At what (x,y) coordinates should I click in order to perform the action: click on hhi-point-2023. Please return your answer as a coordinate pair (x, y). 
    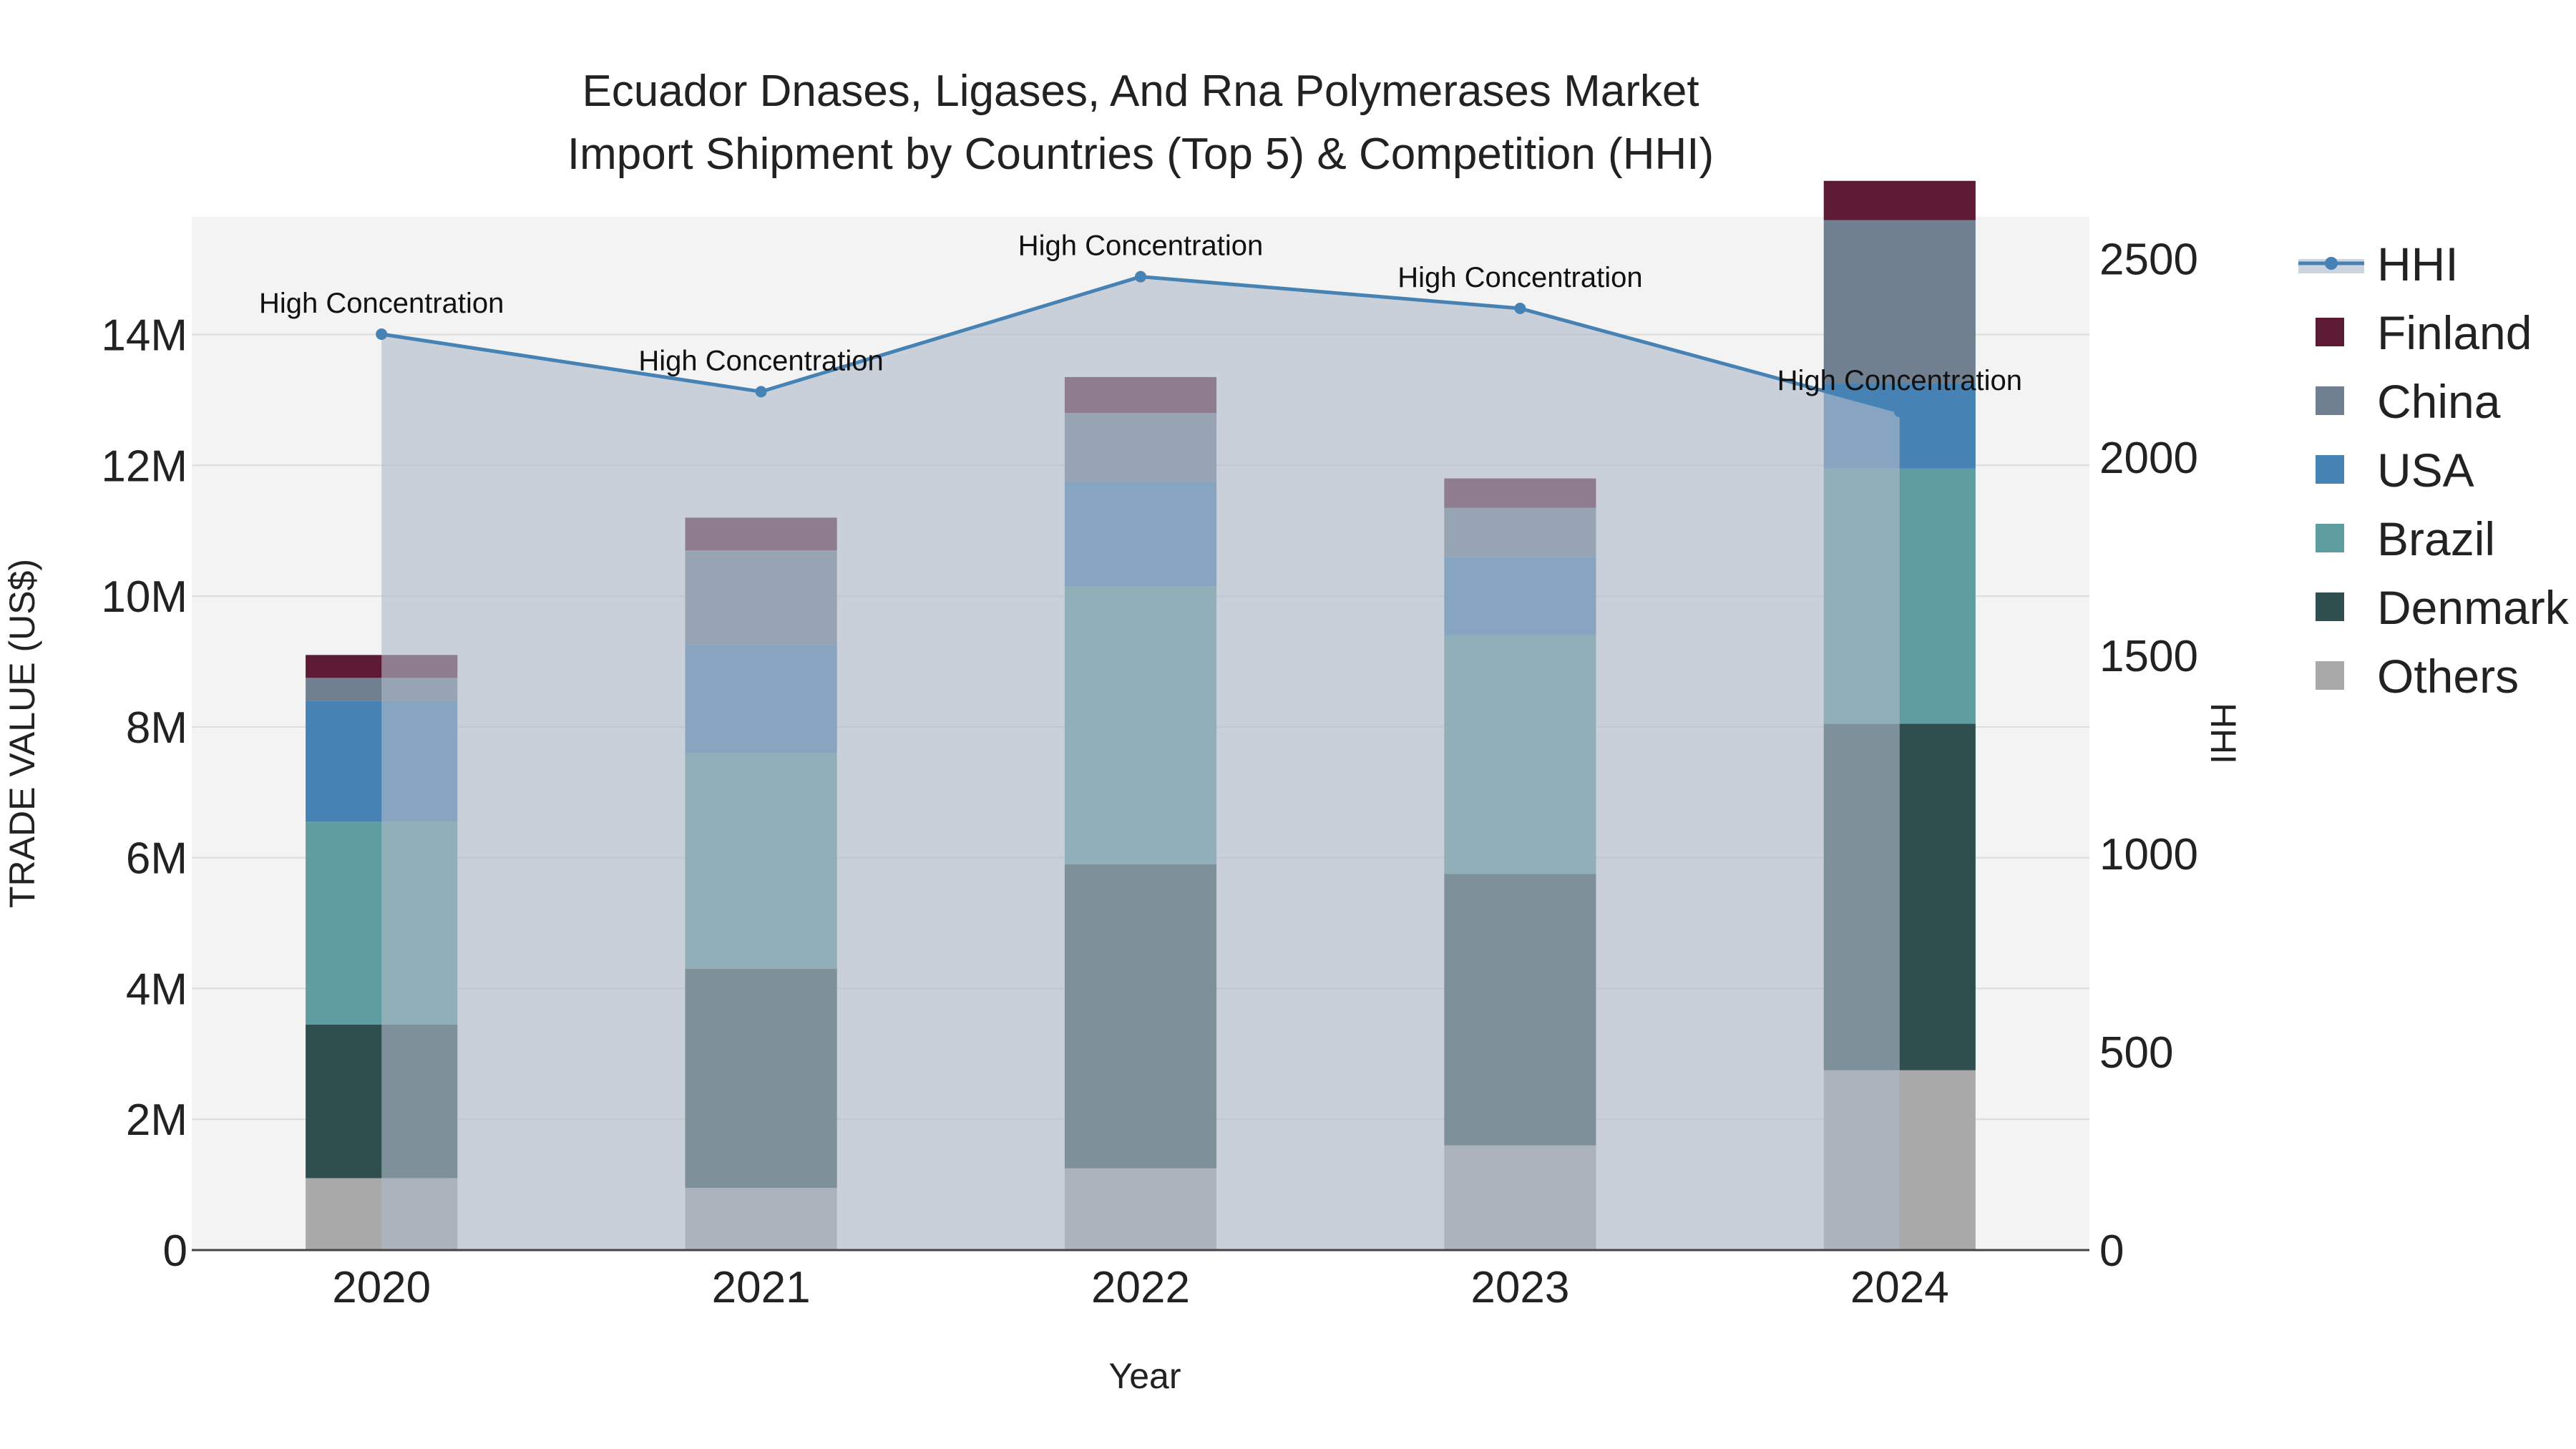
    Looking at the image, I should click on (1520, 308).